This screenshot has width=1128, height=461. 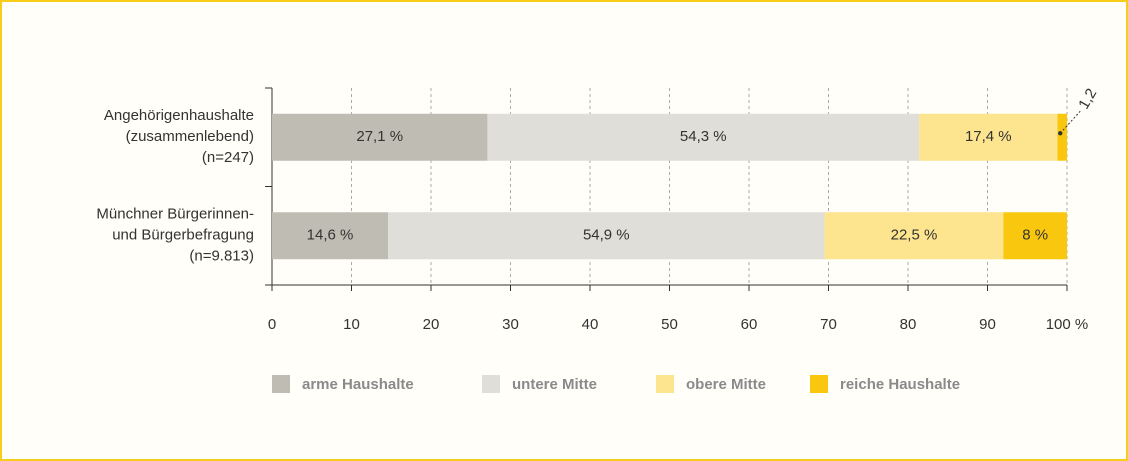 I want to click on value-label: 54,3 %, so click(x=703, y=136).